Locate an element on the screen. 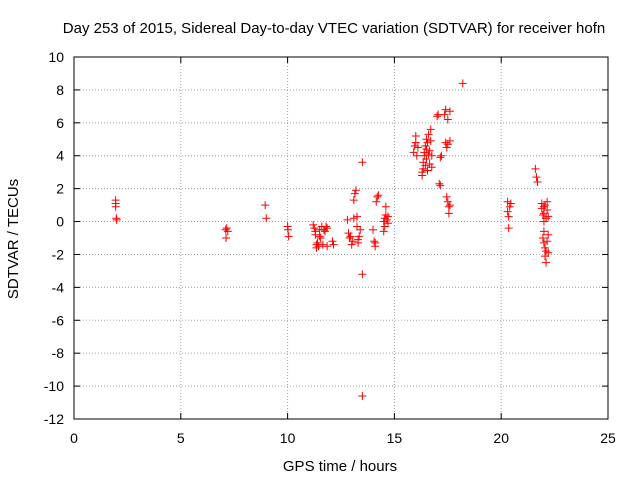  y-tick-label: 4 is located at coordinates (60, 156).